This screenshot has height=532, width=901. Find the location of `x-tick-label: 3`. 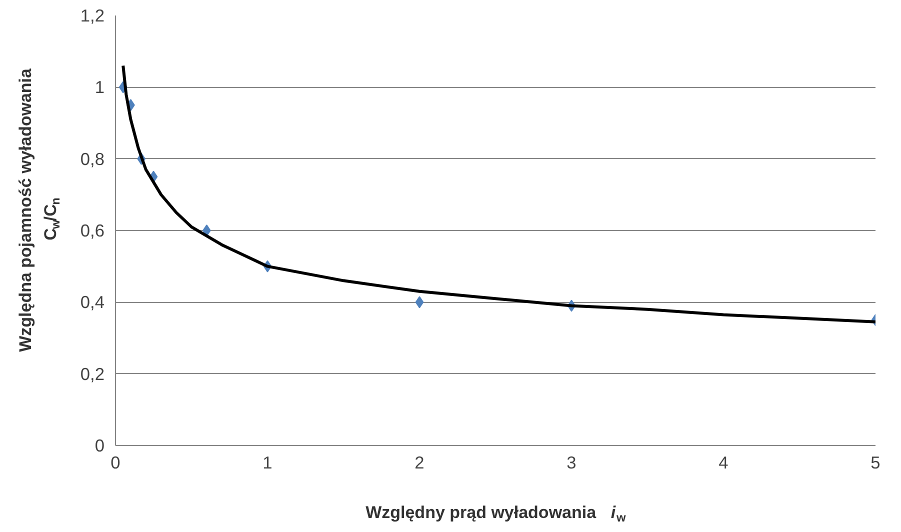

x-tick-label: 3 is located at coordinates (571, 462).